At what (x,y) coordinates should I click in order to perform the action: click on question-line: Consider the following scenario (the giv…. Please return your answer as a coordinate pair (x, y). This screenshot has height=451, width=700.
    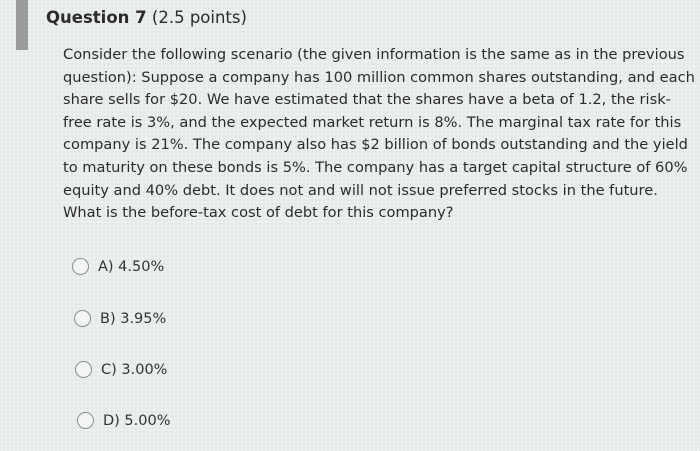
    Looking at the image, I should click on (374, 54).